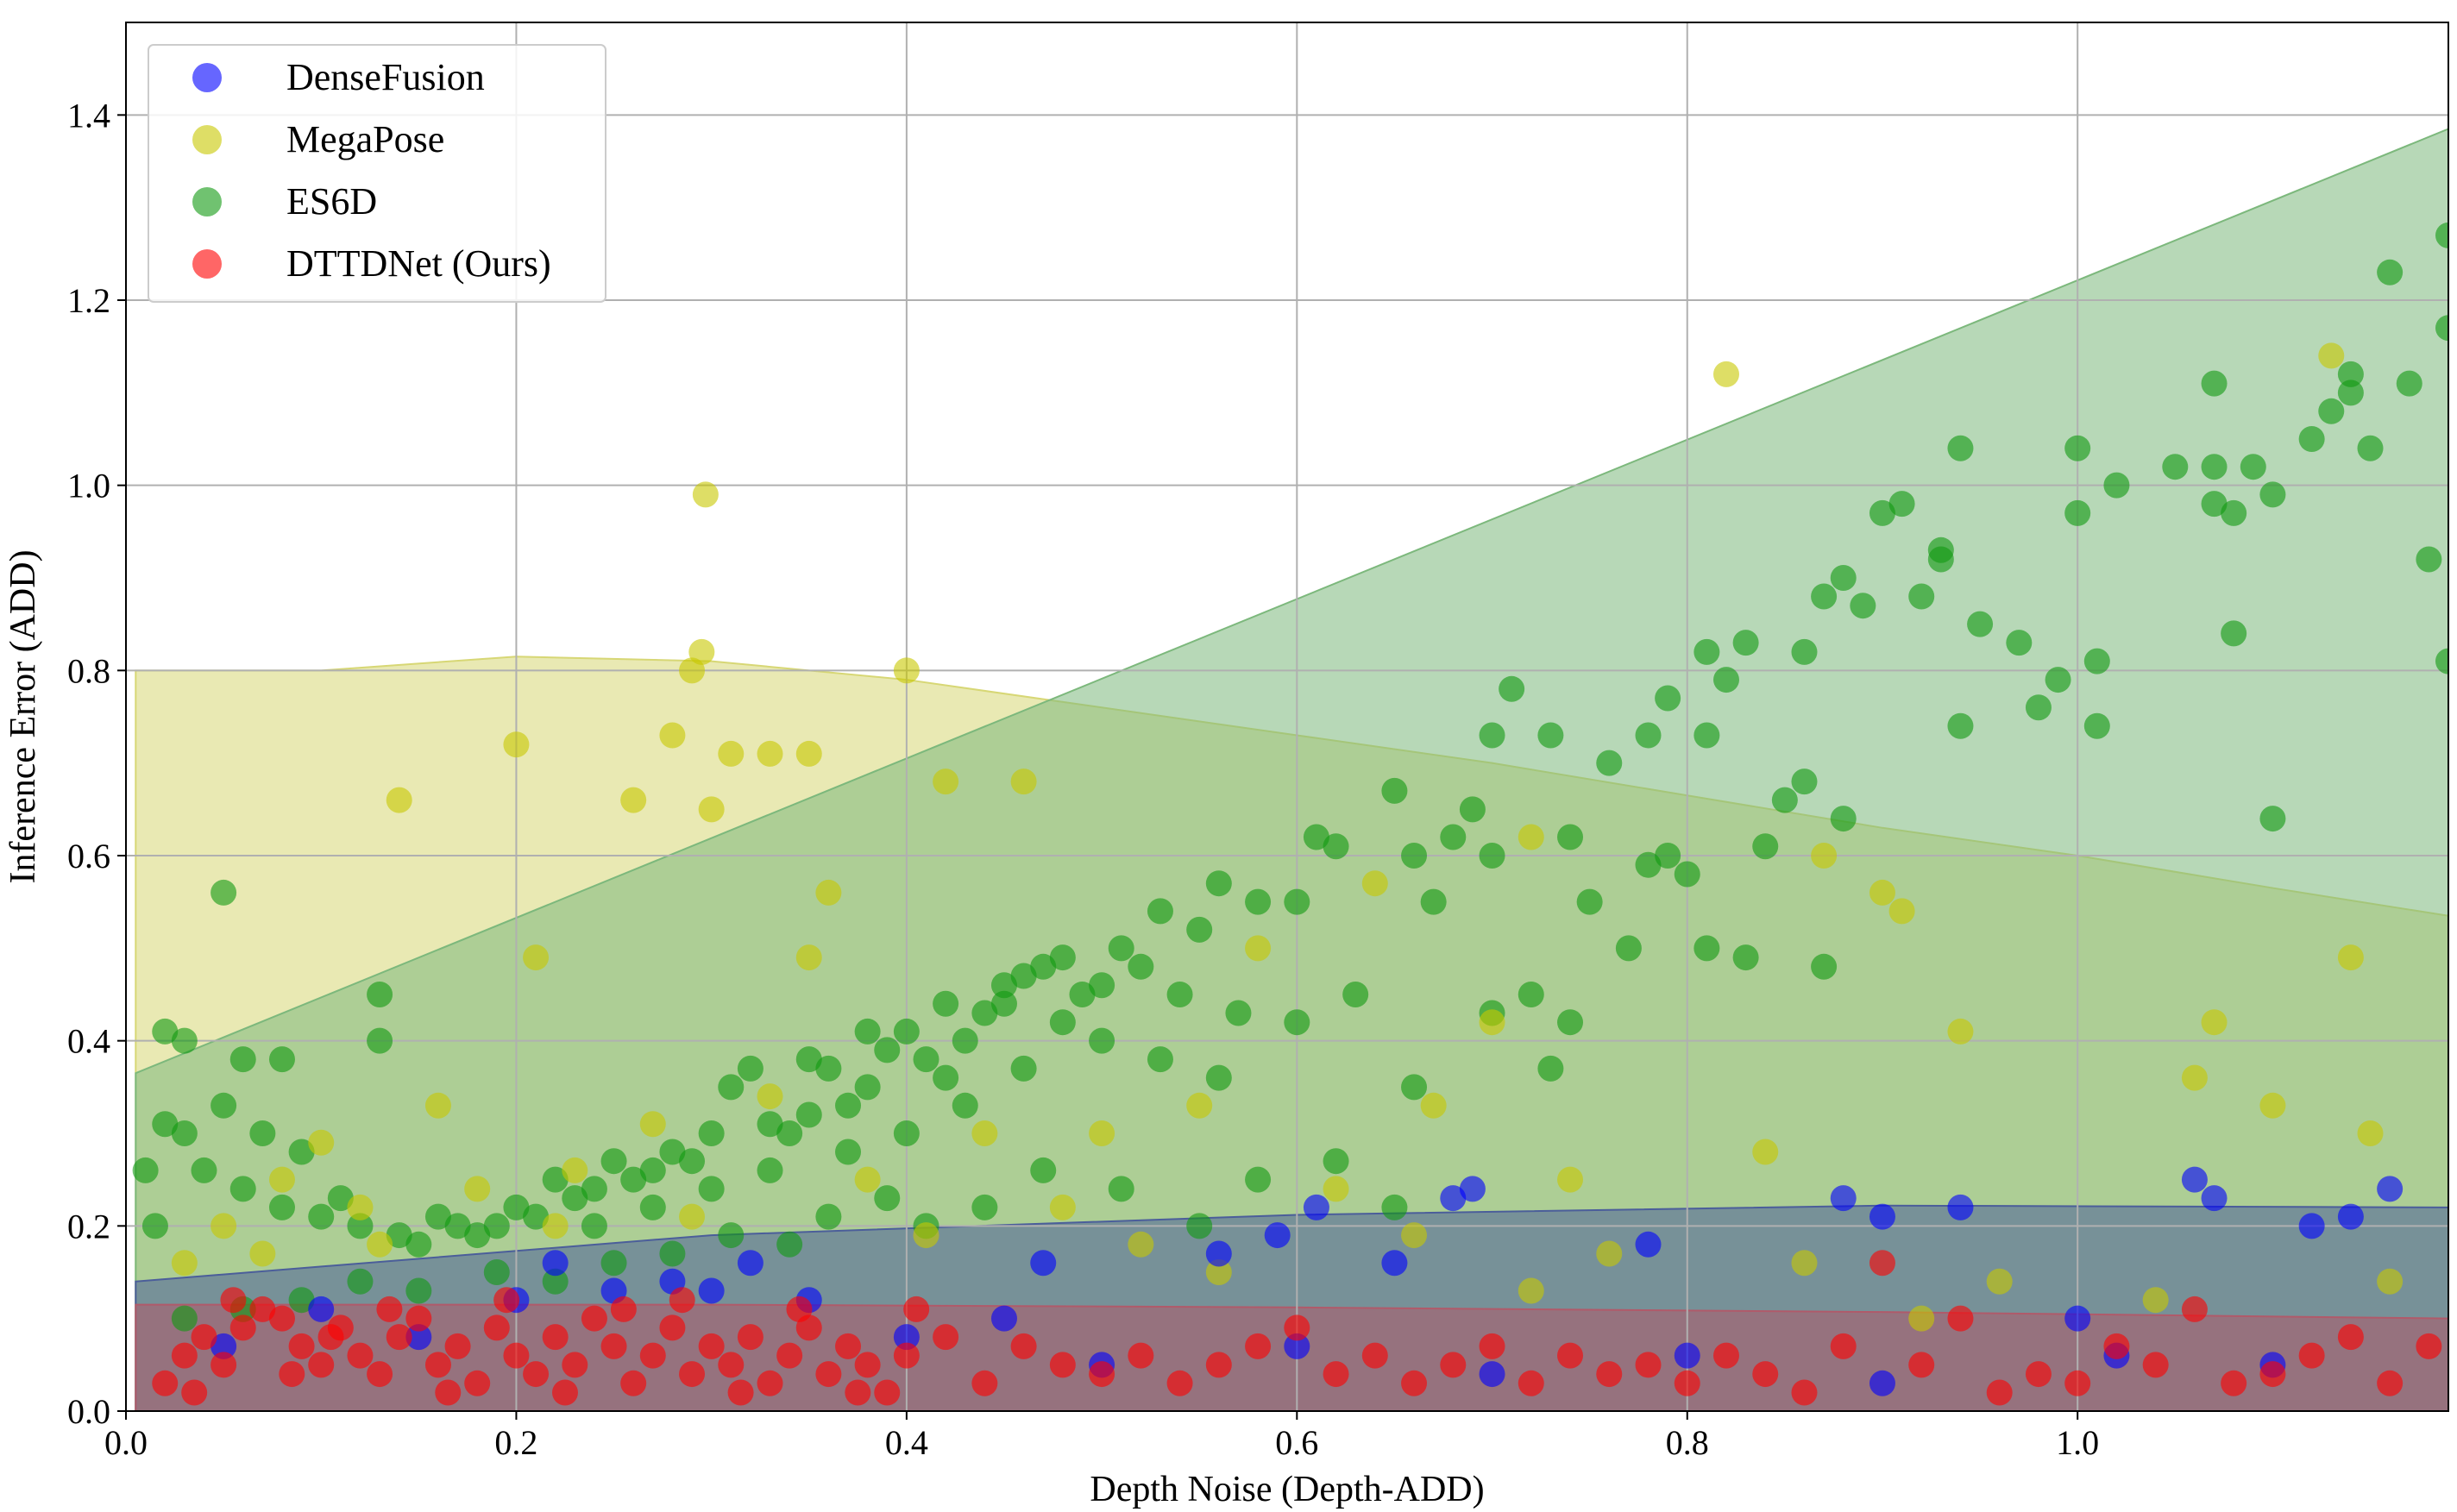 Image resolution: width=2457 pixels, height=1512 pixels. I want to click on y-tick-label: 1.2, so click(88, 300).